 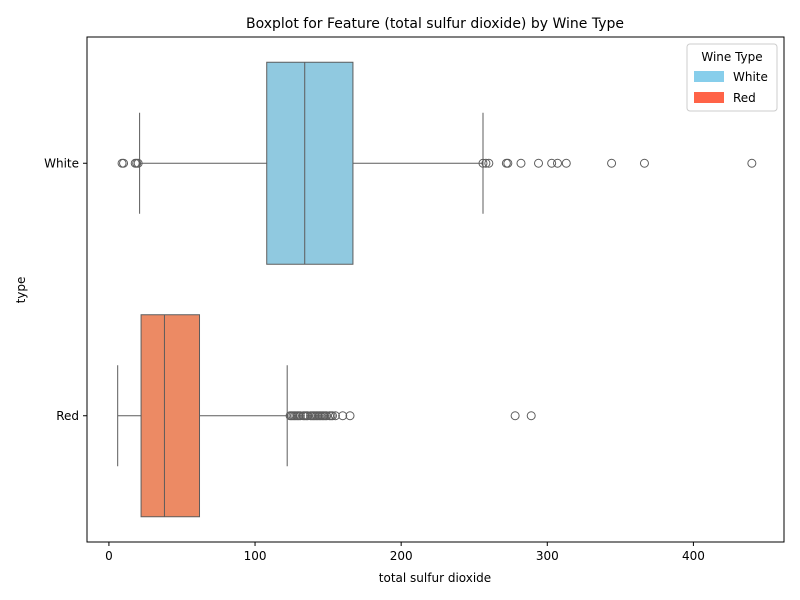 What do you see at coordinates (709, 97) in the screenshot?
I see `legend-swatch-red` at bounding box center [709, 97].